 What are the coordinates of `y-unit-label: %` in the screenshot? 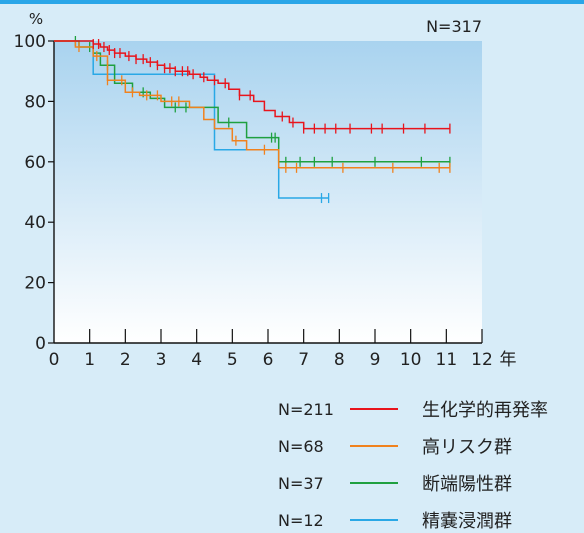 It's located at (36, 19).